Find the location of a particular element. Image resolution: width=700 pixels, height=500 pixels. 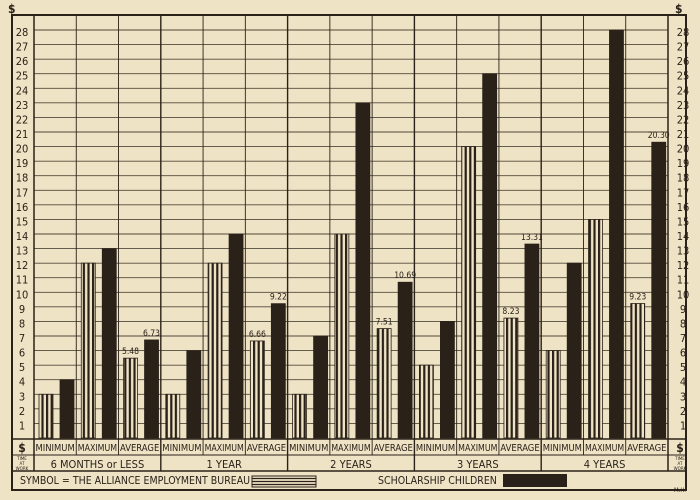

y-tick-label-left: 16 is located at coordinates (22, 207).